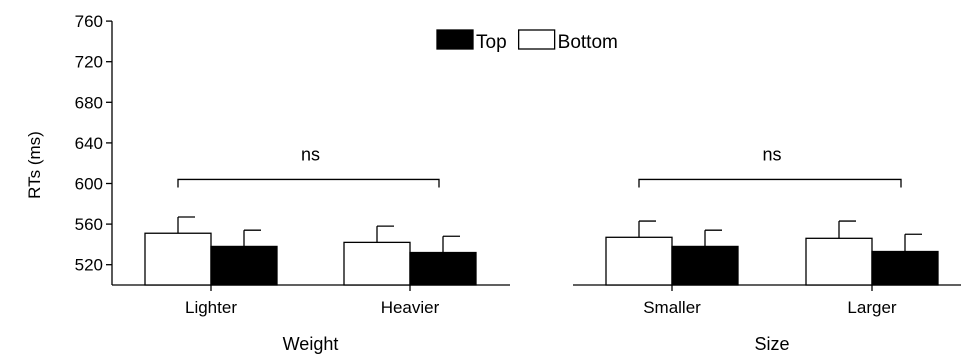  I want to click on legend-swatch-bottom, so click(536, 39).